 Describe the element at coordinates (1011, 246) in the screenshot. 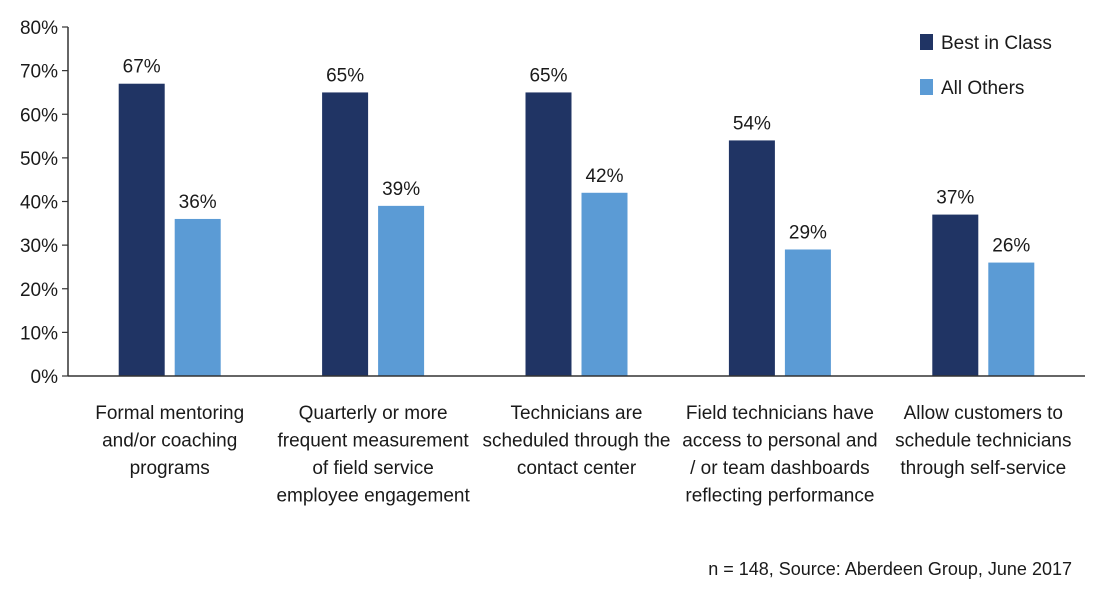

I see `data-label: 26%` at that location.